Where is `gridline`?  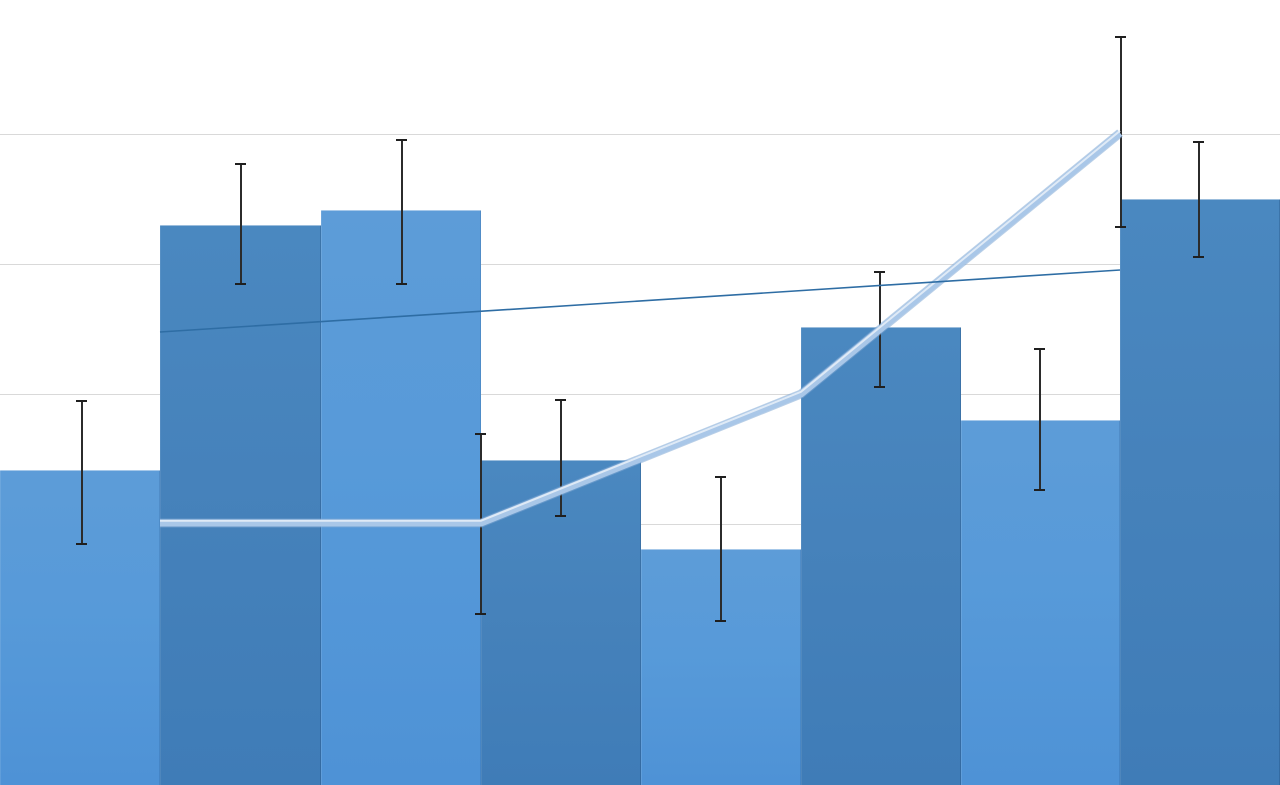
gridline is located at coordinates (640, 134).